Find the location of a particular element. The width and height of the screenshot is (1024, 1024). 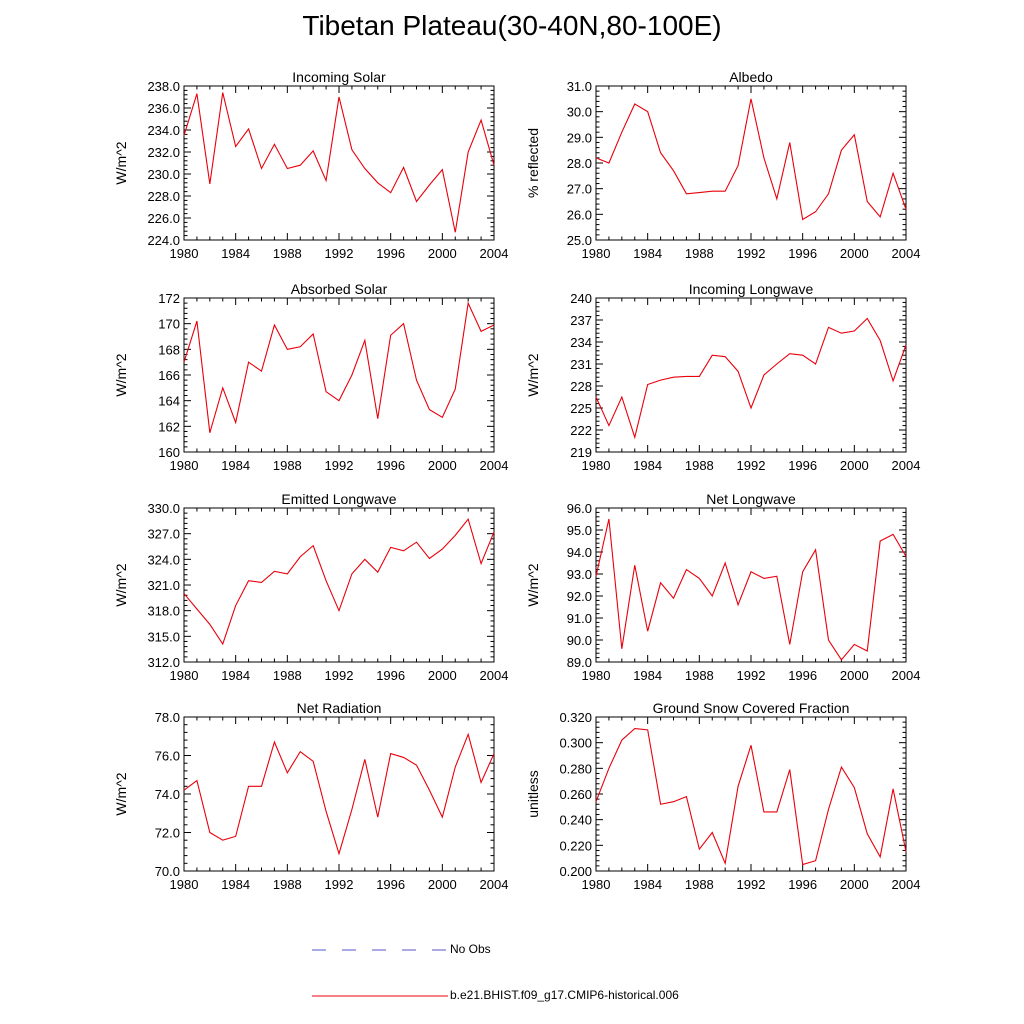

y-tick-label: 29.0 is located at coordinates (579, 137).